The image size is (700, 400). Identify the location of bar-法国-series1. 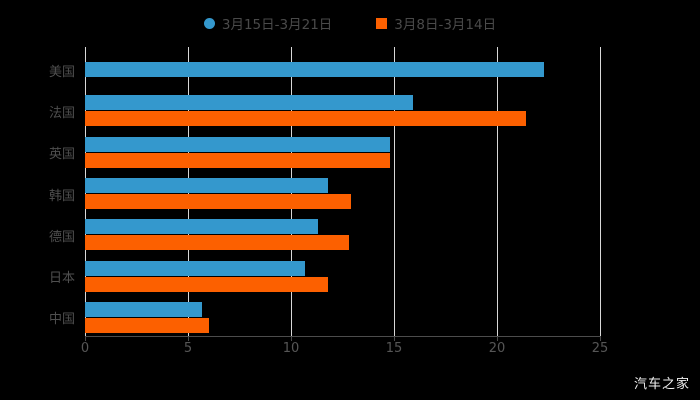
(249, 103).